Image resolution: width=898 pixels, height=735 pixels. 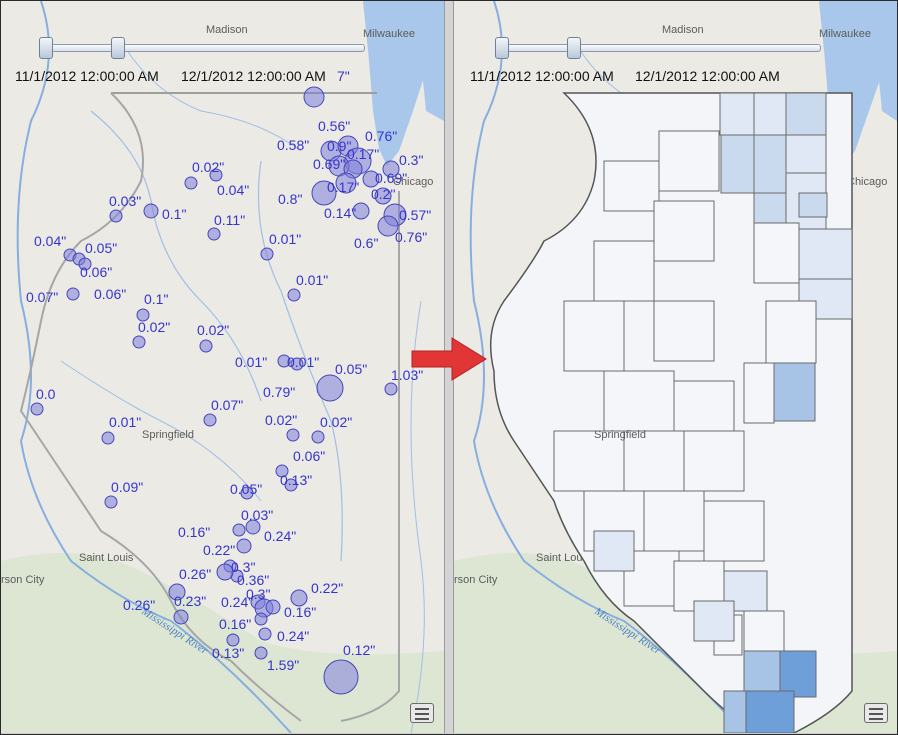 I want to click on label-springfield: Springfield, so click(x=620, y=435).